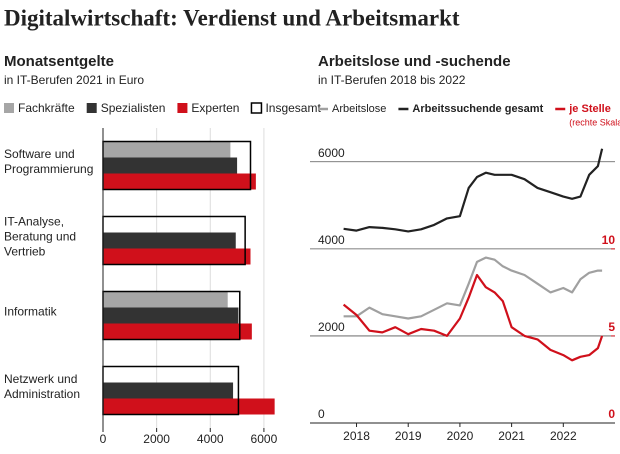 The height and width of the screenshot is (454, 620). I want to click on legend-label: je Stelle, so click(589, 109).